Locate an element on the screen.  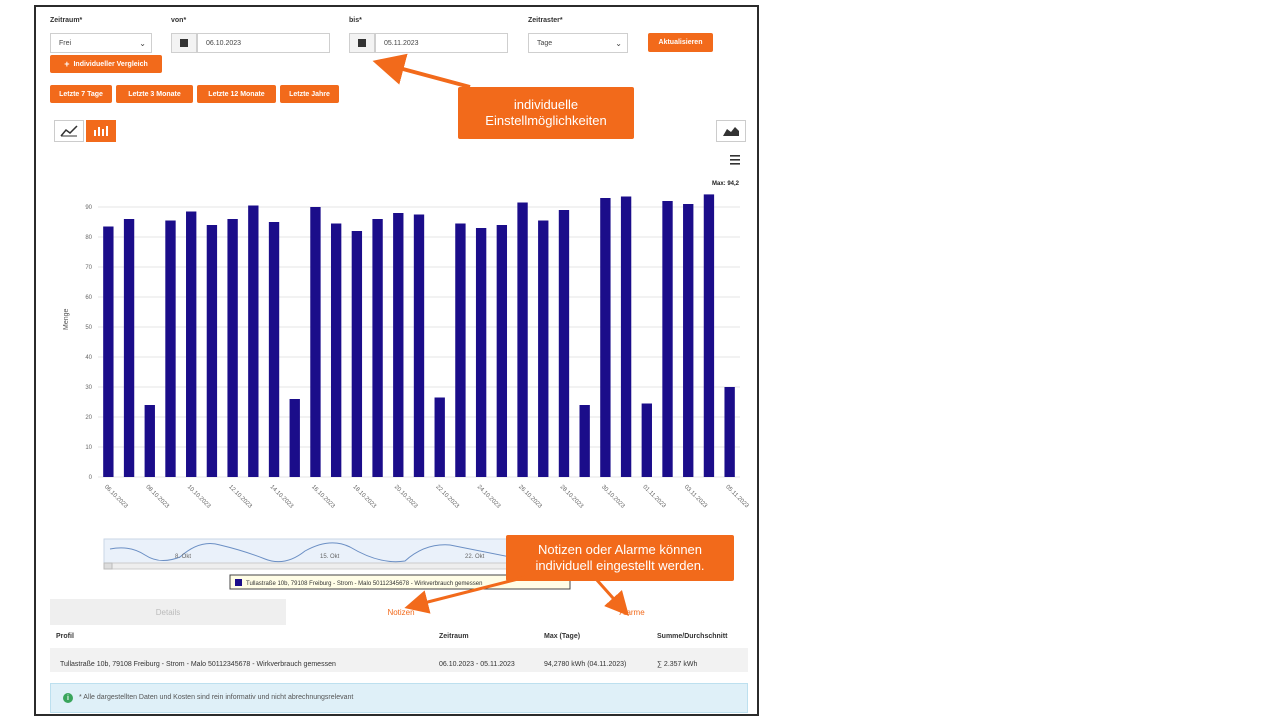
quick-range-12-months: Letzte 12 Monate is located at coordinates (236, 94).